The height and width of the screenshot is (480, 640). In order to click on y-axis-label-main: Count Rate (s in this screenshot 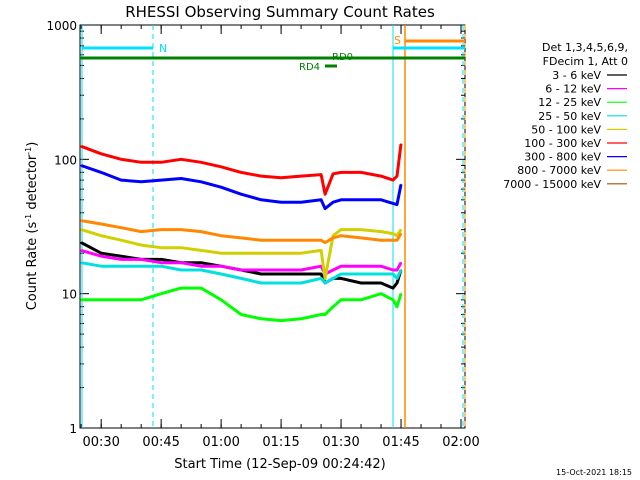, I will do `click(32, 266)`.